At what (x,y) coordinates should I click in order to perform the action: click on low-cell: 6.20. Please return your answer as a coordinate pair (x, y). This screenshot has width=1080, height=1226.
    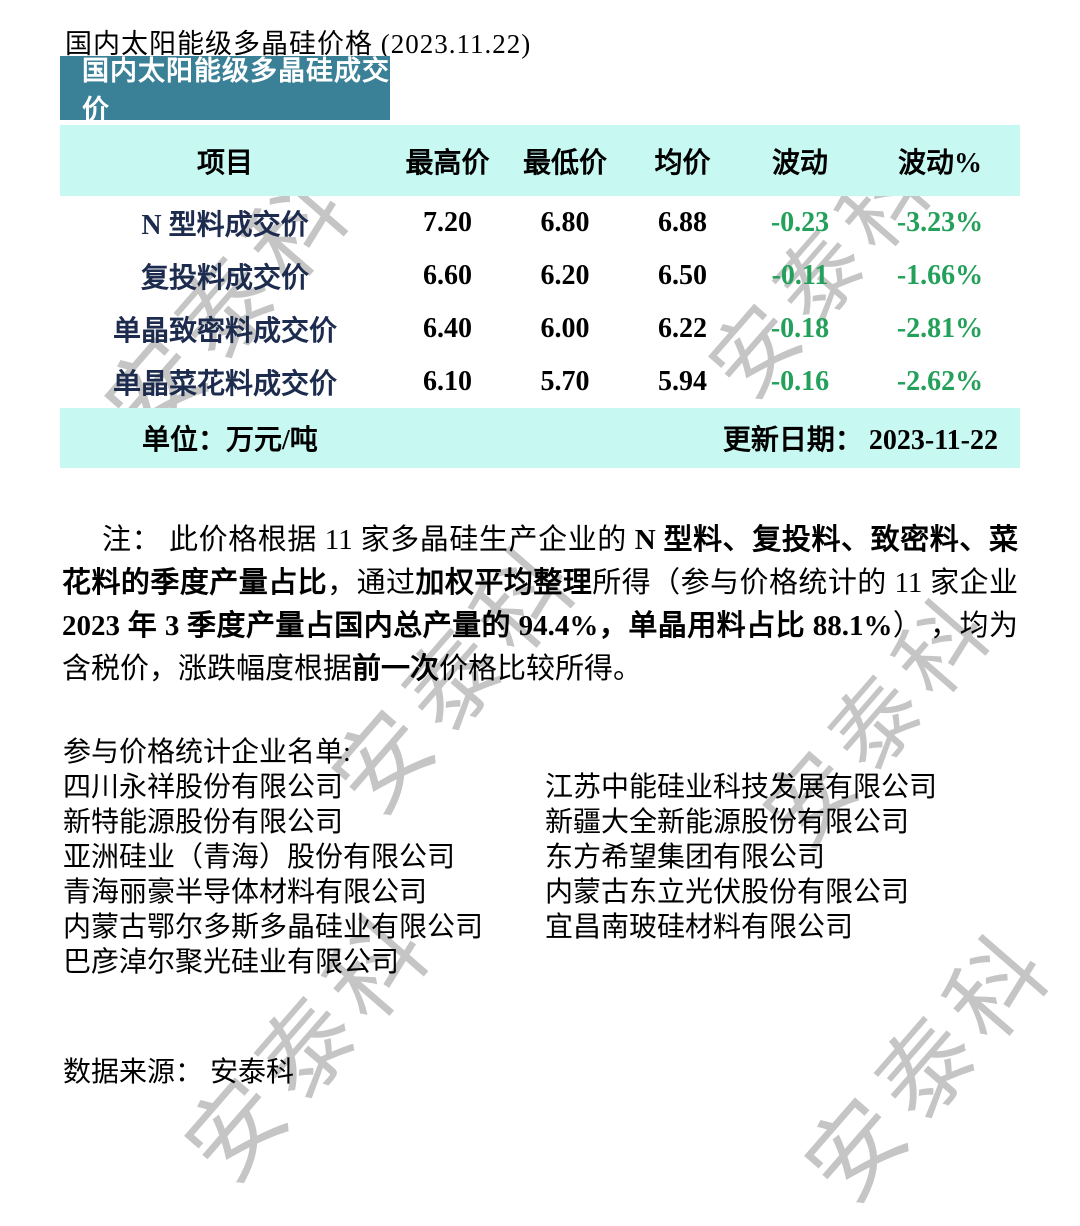
    Looking at the image, I should click on (565, 275).